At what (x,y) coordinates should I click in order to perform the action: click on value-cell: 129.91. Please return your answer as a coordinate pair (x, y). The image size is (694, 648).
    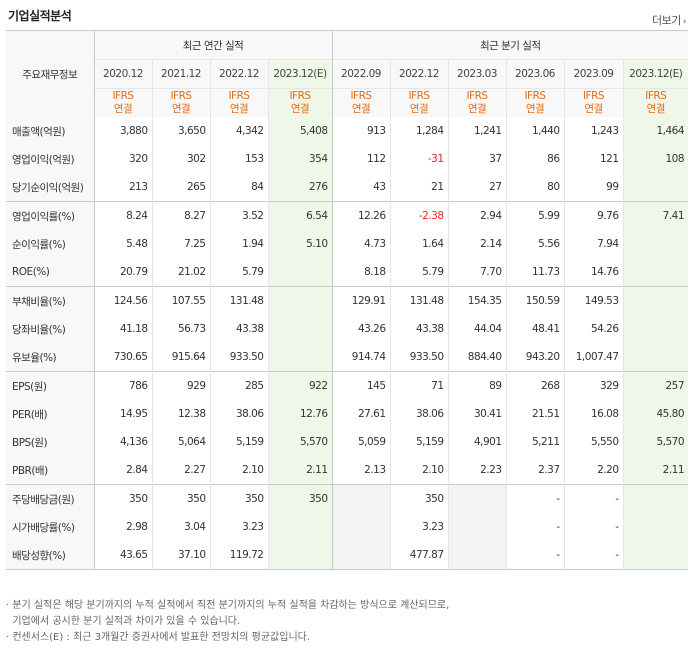
    Looking at the image, I should click on (361, 300).